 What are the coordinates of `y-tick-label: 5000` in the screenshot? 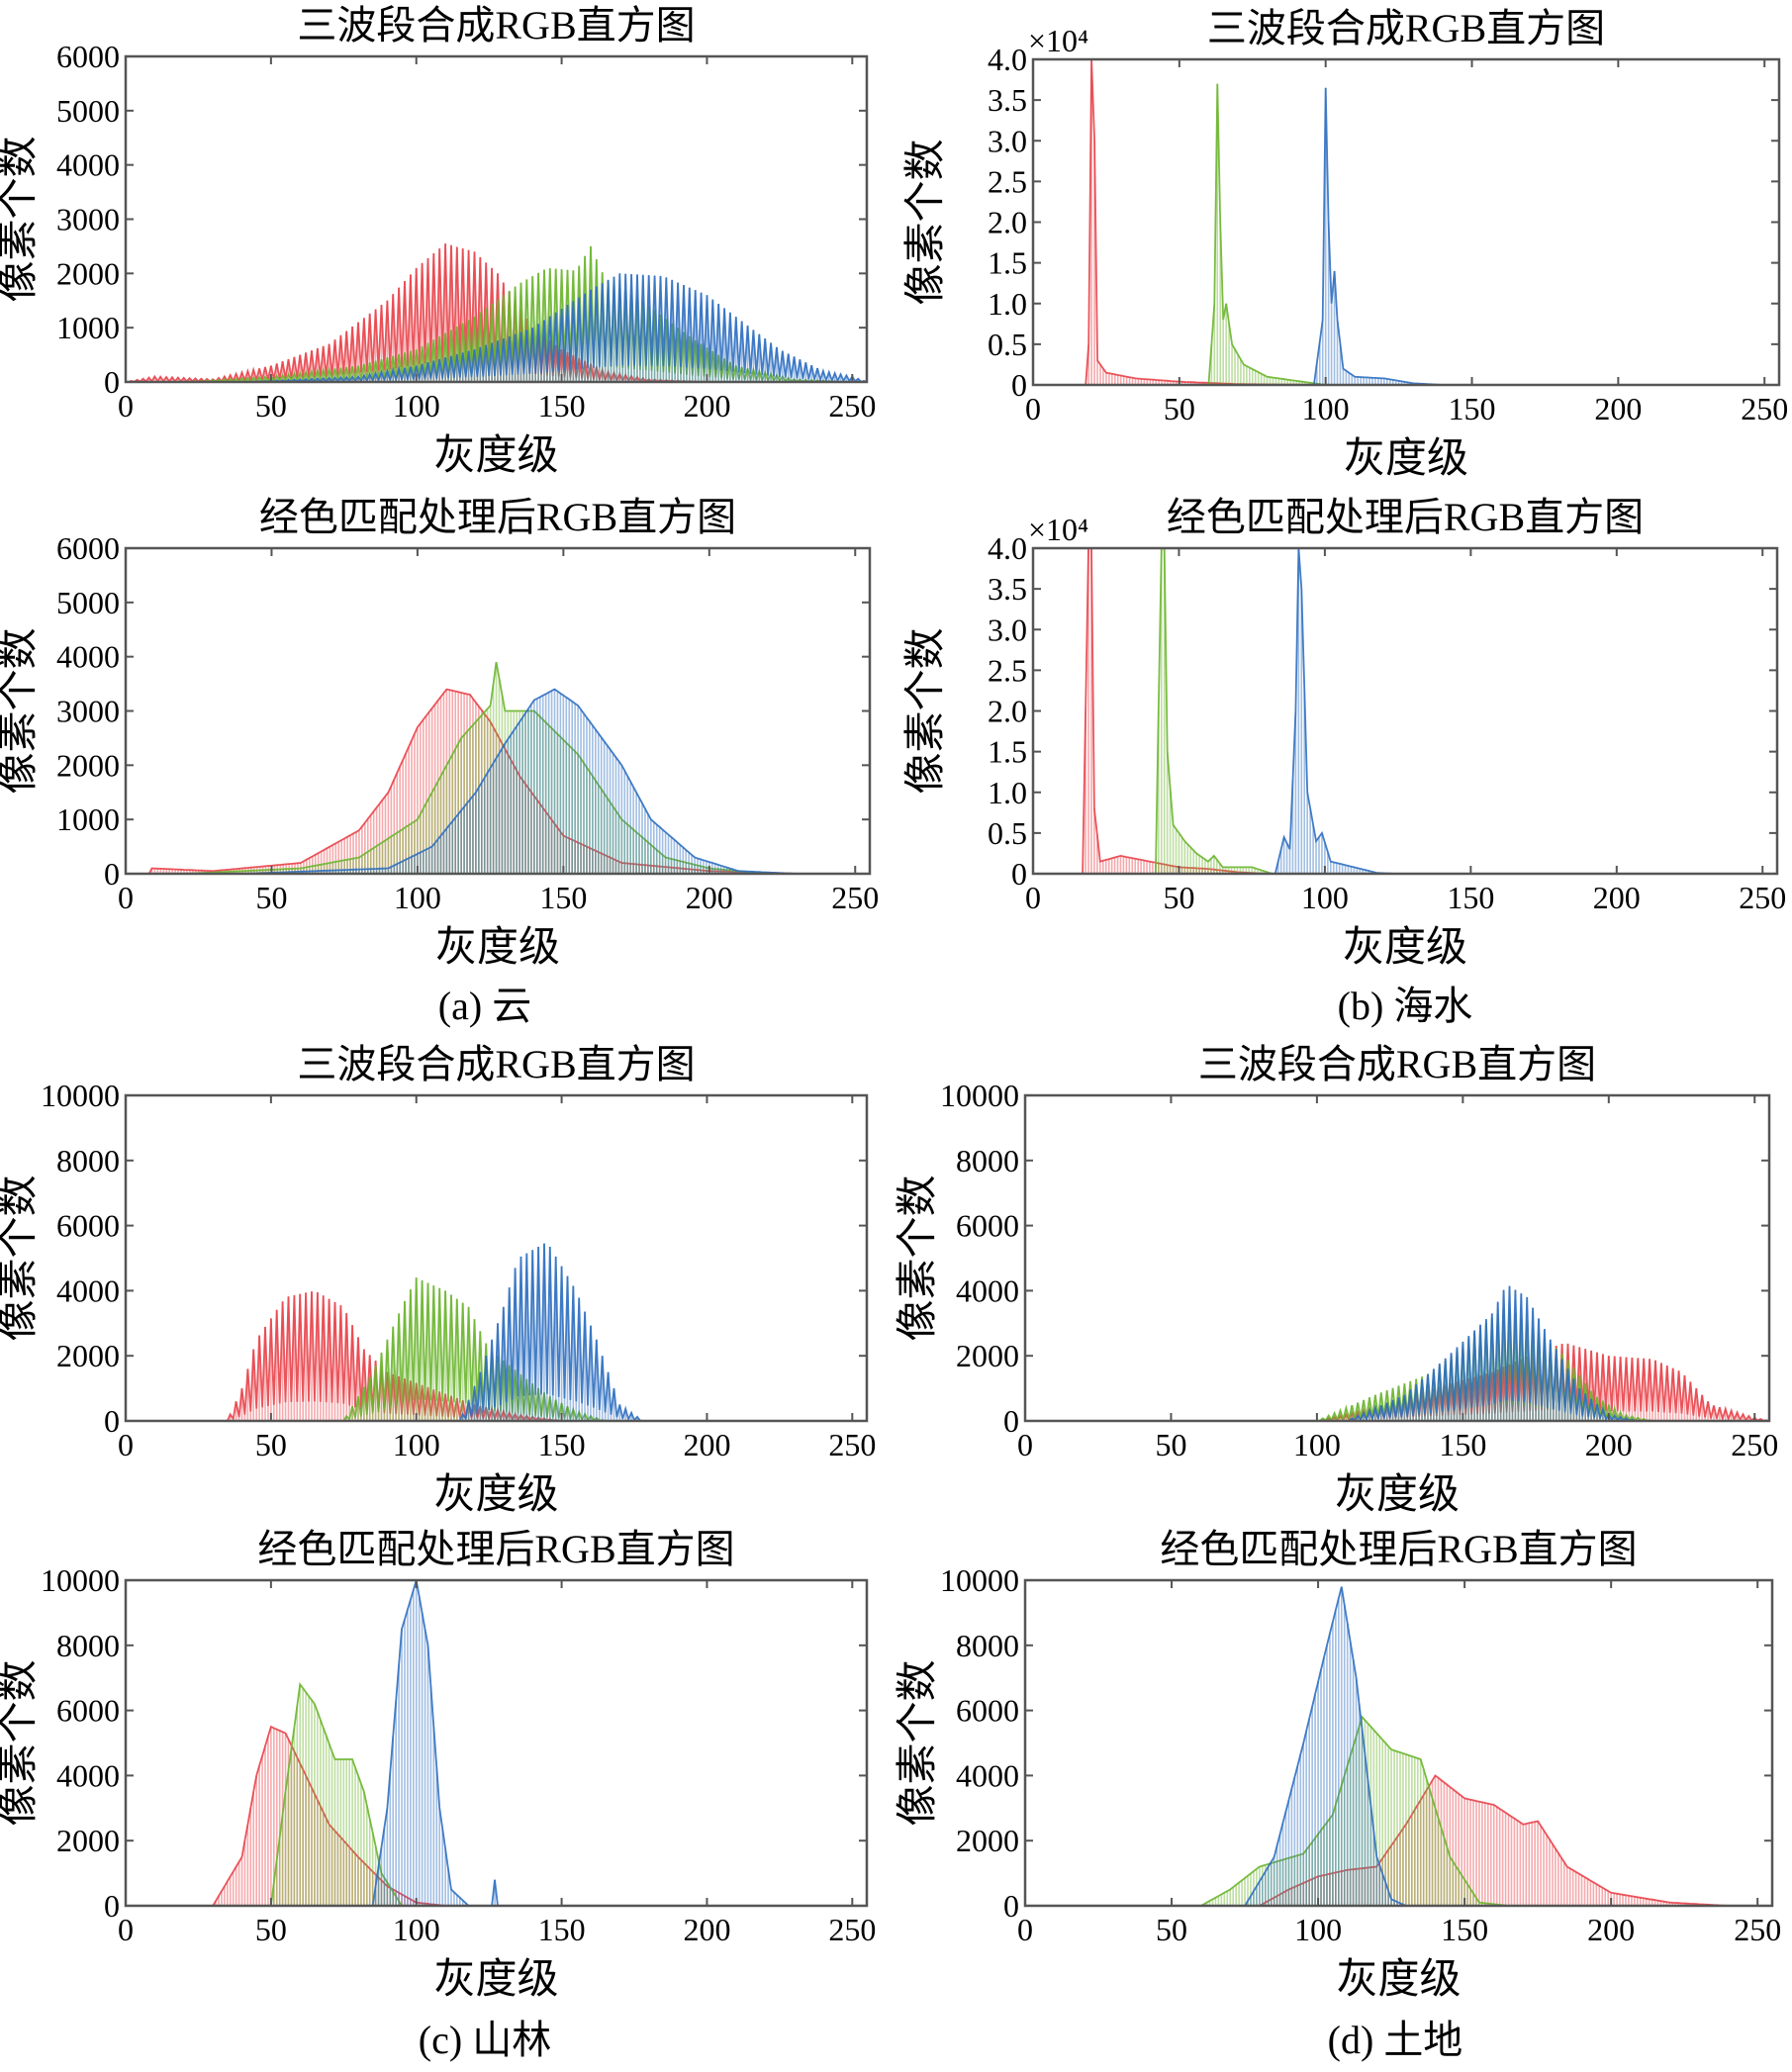 It's located at (88, 602).